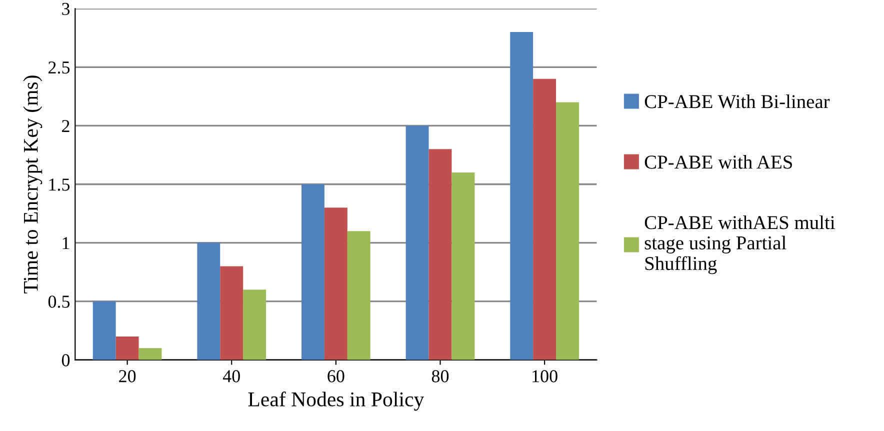 Image resolution: width=884 pixels, height=431 pixels. I want to click on x-tick-label: 80, so click(440, 376).